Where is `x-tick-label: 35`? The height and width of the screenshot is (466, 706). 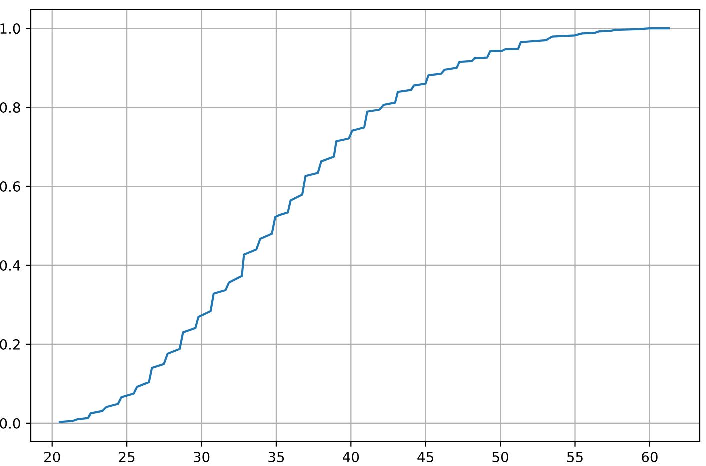 x-tick-label: 35 is located at coordinates (276, 457).